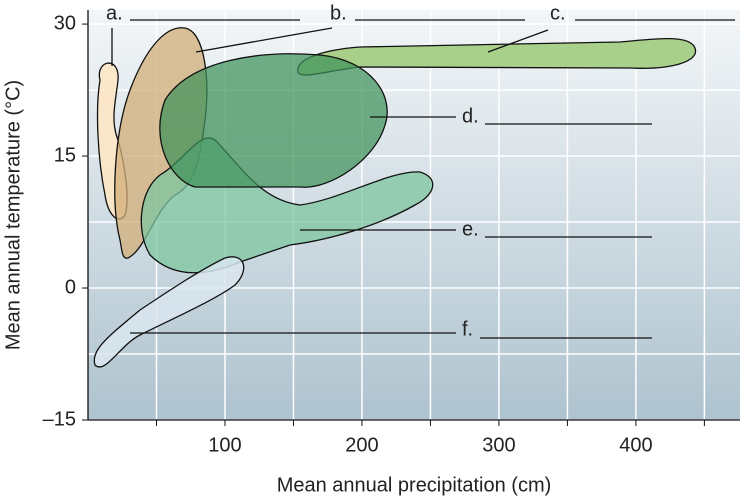 The width and height of the screenshot is (740, 500). What do you see at coordinates (70, 287) in the screenshot?
I see `y-tick-label: 0` at bounding box center [70, 287].